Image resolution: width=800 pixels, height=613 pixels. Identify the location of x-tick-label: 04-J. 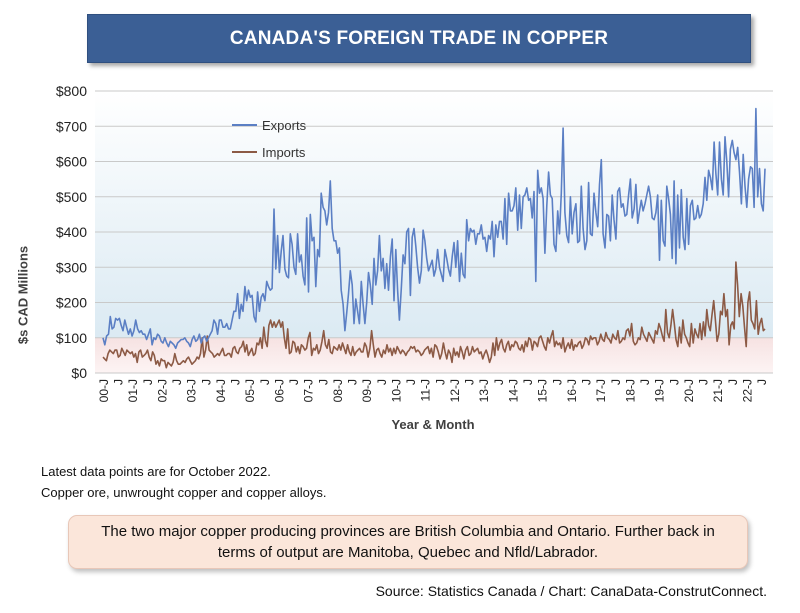
(221, 390).